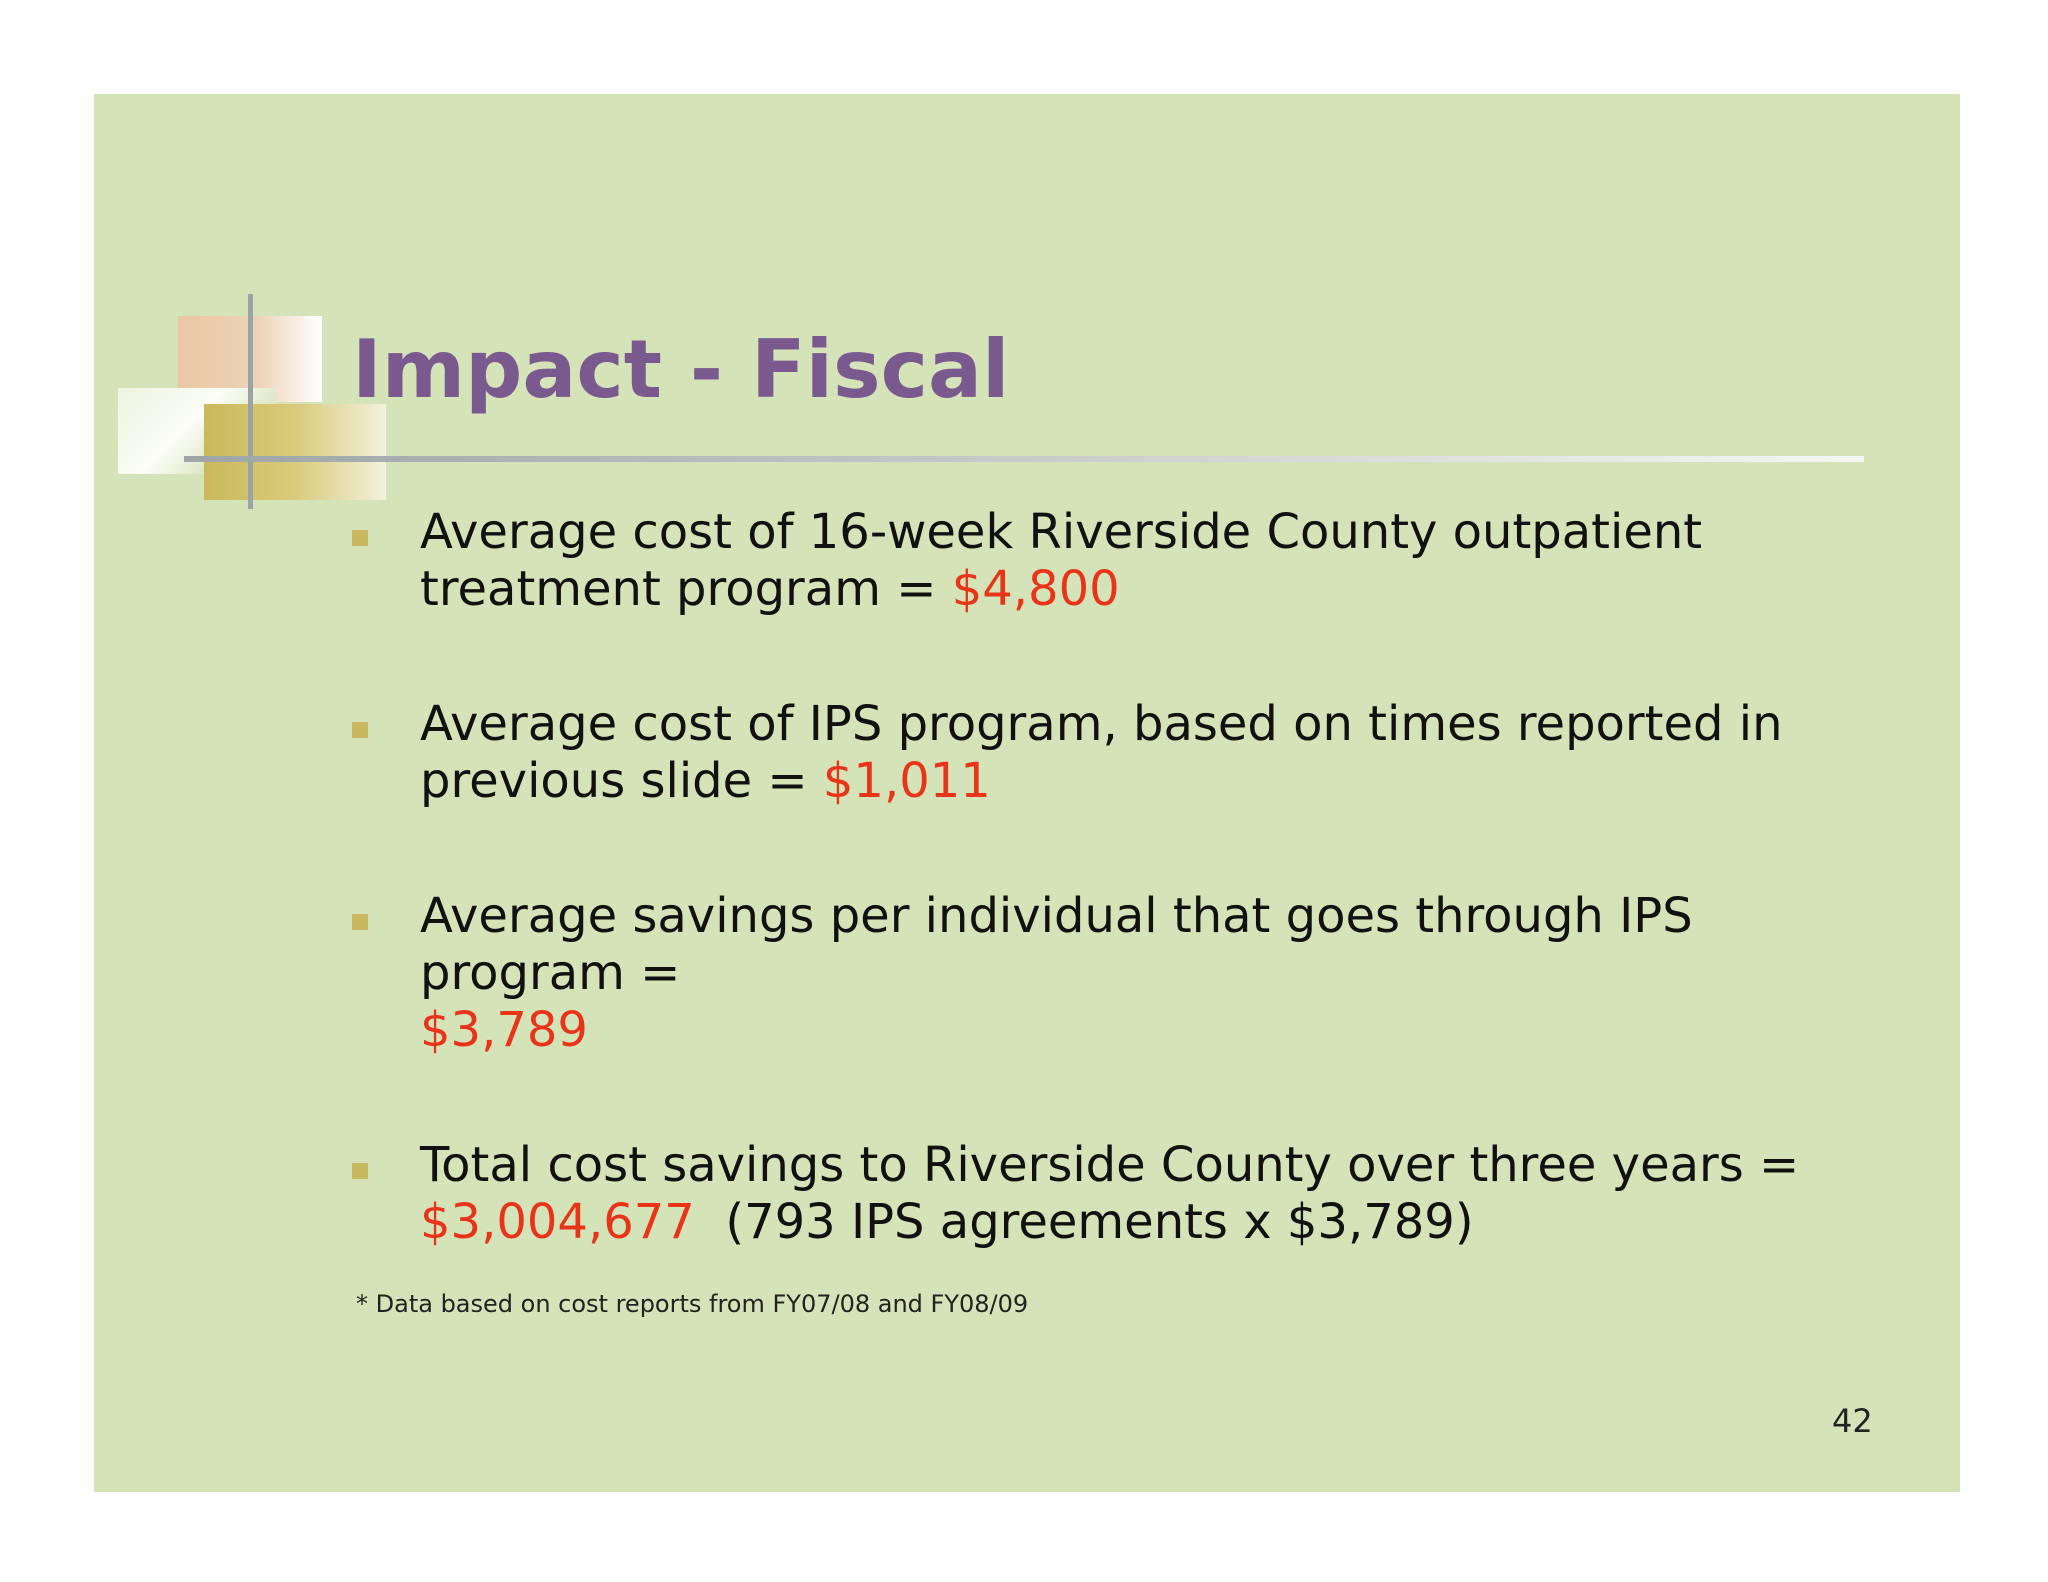 The image size is (2048, 1582). I want to click on decorative-vertical-line, so click(250, 401).